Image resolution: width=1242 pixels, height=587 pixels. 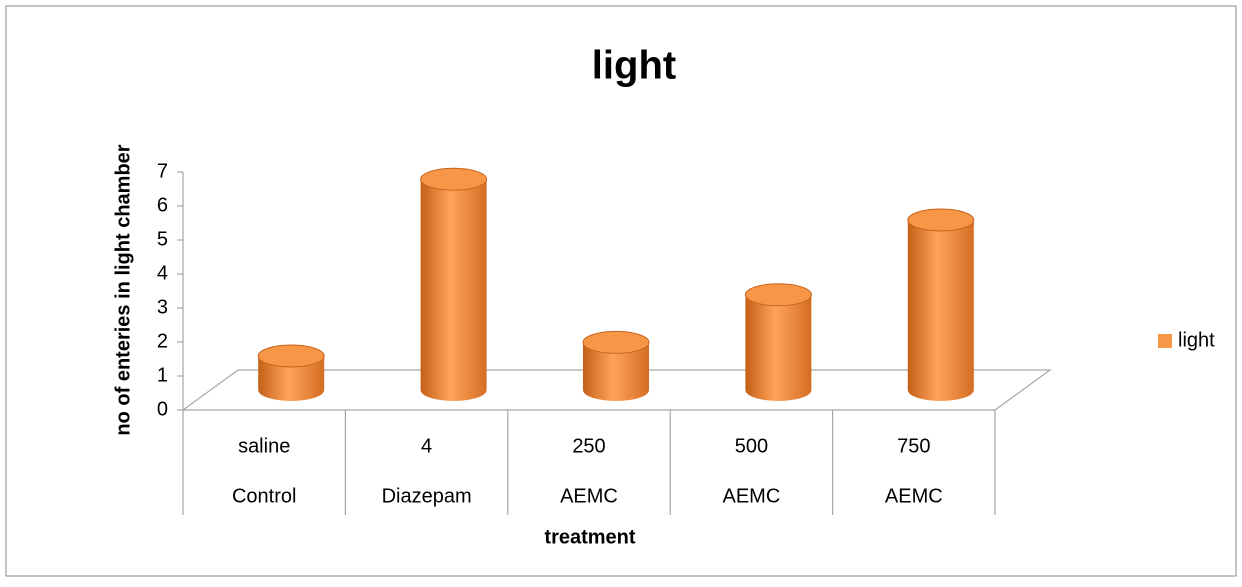 What do you see at coordinates (1196, 340) in the screenshot?
I see `legend-label: light` at bounding box center [1196, 340].